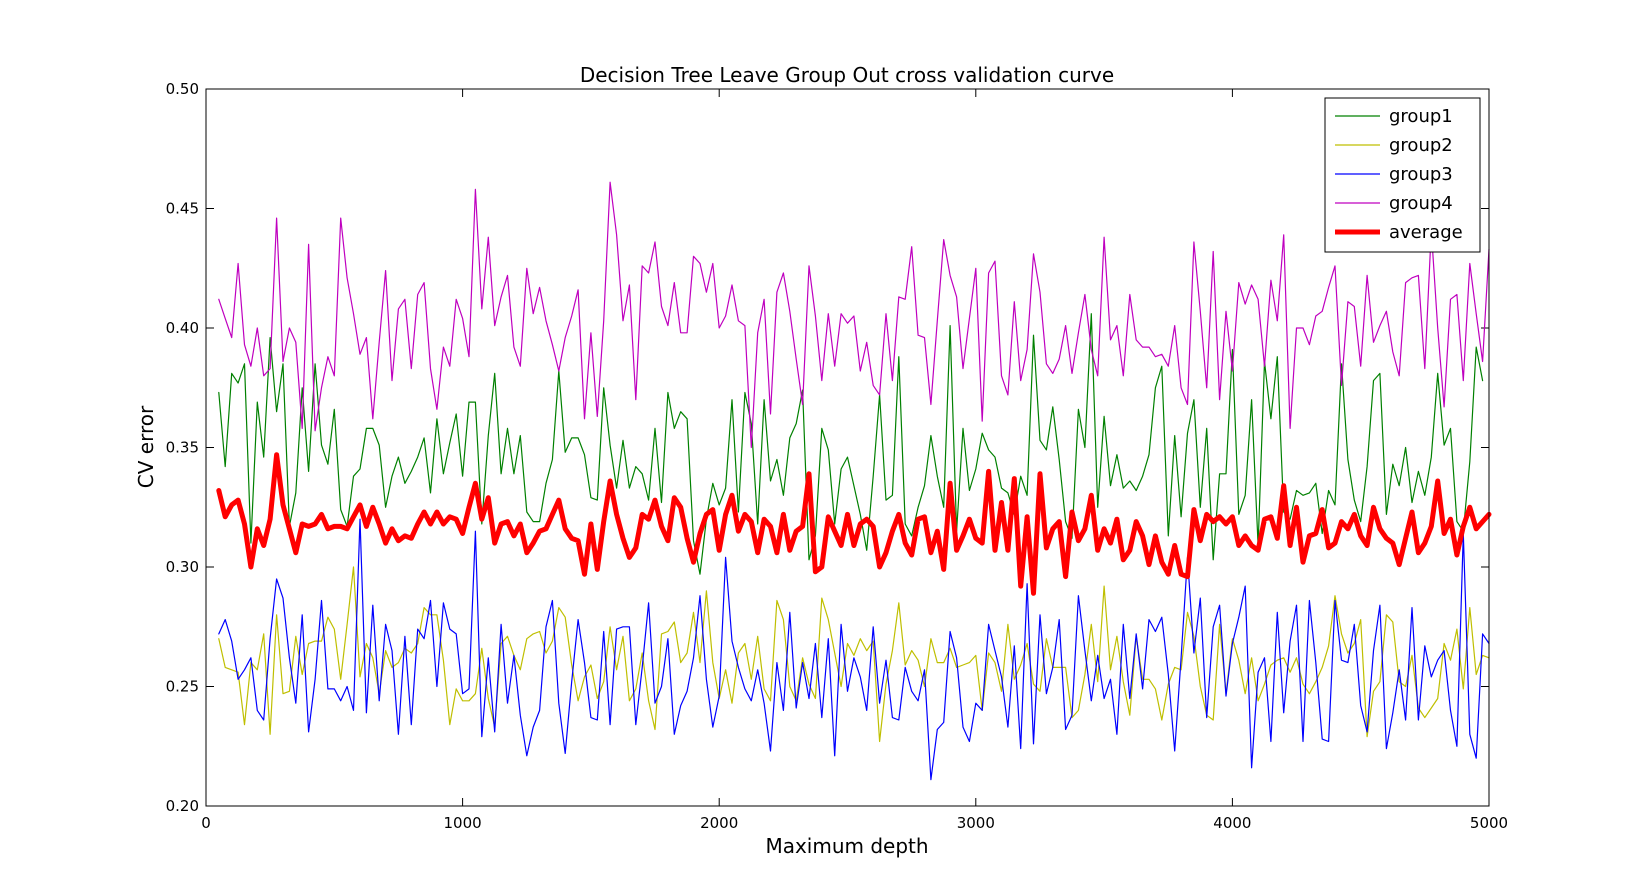 This screenshot has width=1641, height=887. Describe the element at coordinates (1232, 823) in the screenshot. I see `x-tick-label: 4000` at that location.